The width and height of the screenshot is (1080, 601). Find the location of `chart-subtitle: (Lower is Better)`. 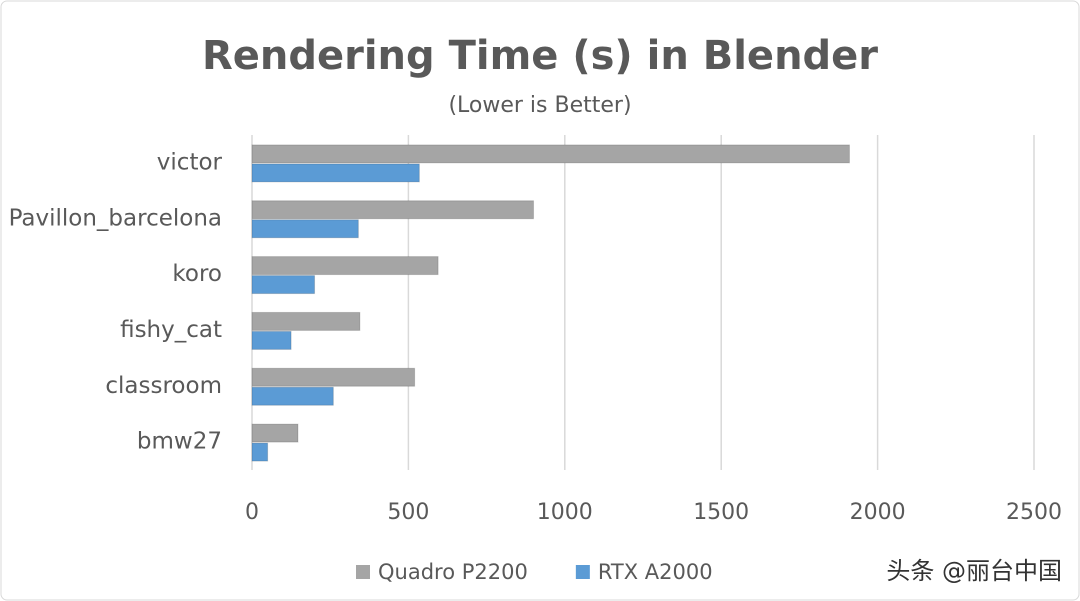

chart-subtitle: (Lower is Better) is located at coordinates (539, 105).